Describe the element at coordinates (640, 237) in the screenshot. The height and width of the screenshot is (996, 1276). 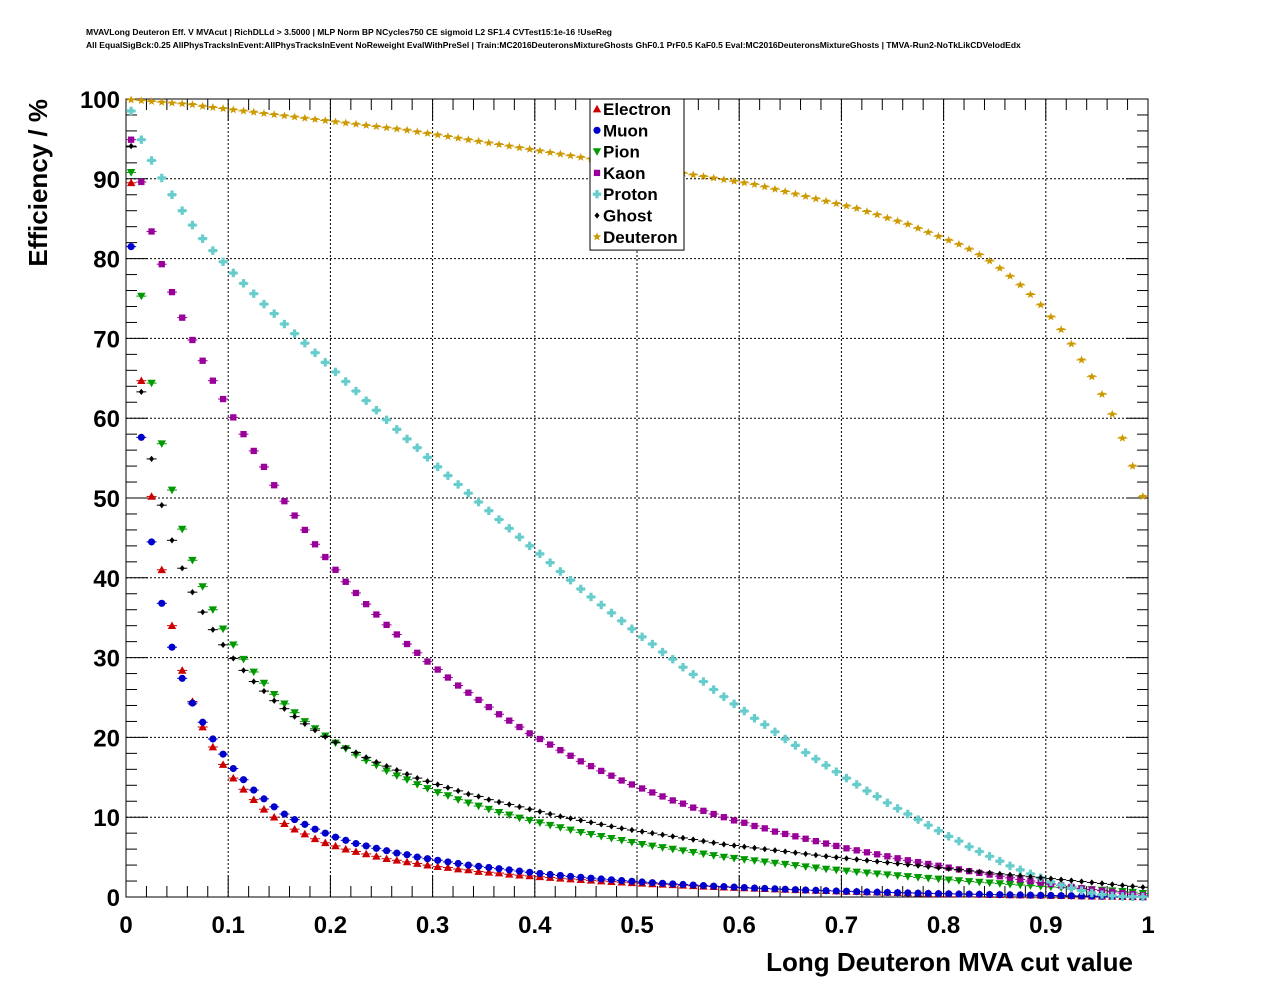
I see `legend-label: Deuteron` at that location.